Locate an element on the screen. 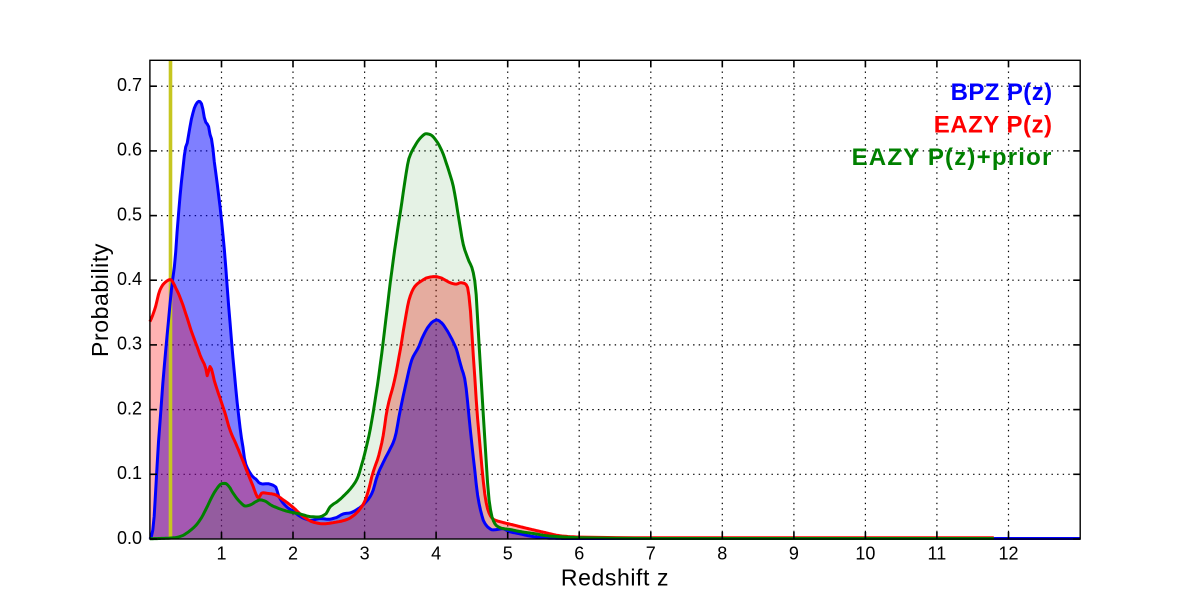 The height and width of the screenshot is (600, 1200). svg-text: Probability is located at coordinates (100, 300).